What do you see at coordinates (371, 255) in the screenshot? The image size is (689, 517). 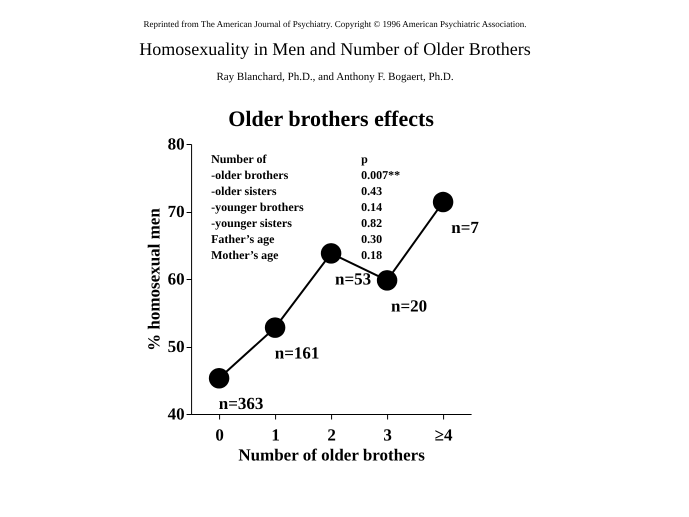 I see `annotation: 0.18` at bounding box center [371, 255].